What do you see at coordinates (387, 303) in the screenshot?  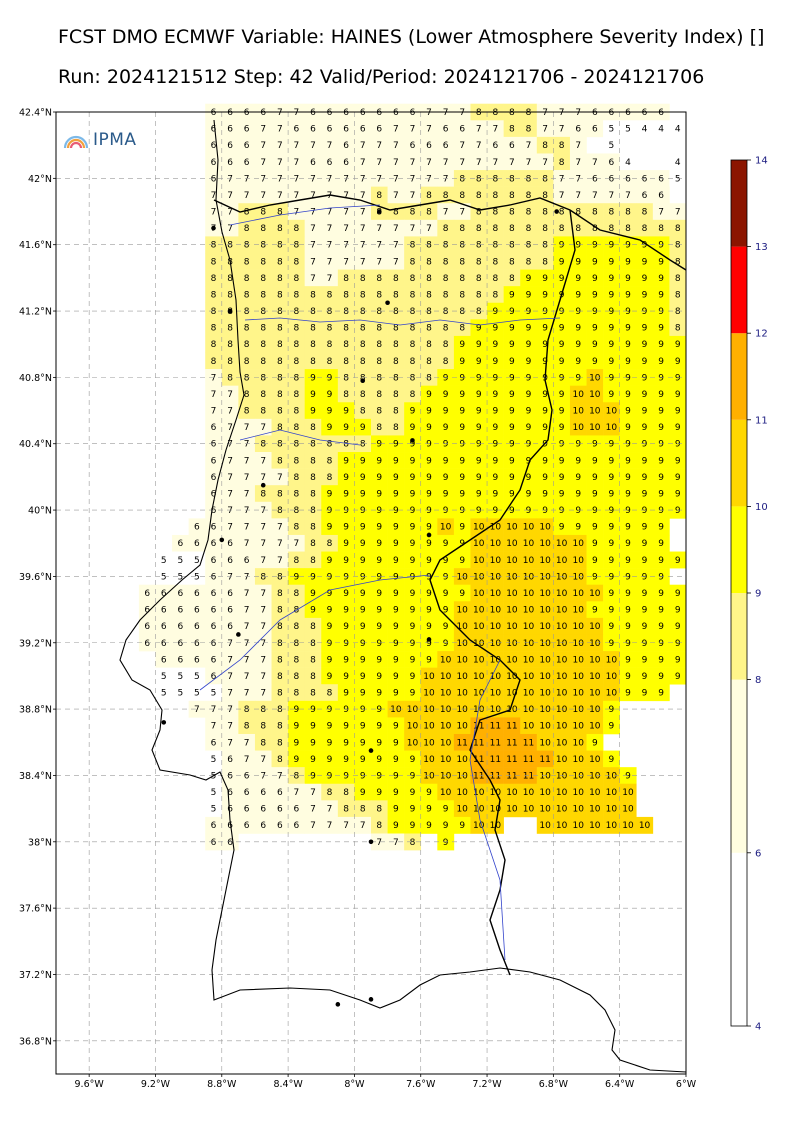 I see `city-marker` at bounding box center [387, 303].